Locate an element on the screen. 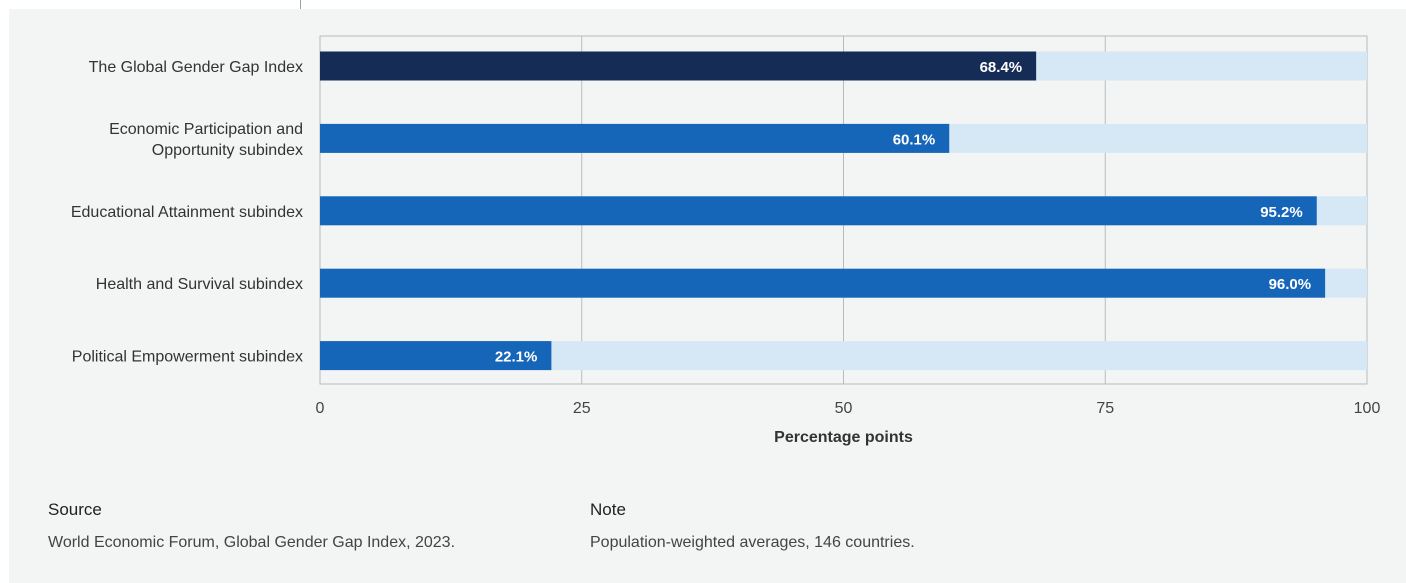 The image size is (1406, 583). x-tick-label: 0 is located at coordinates (320, 408).